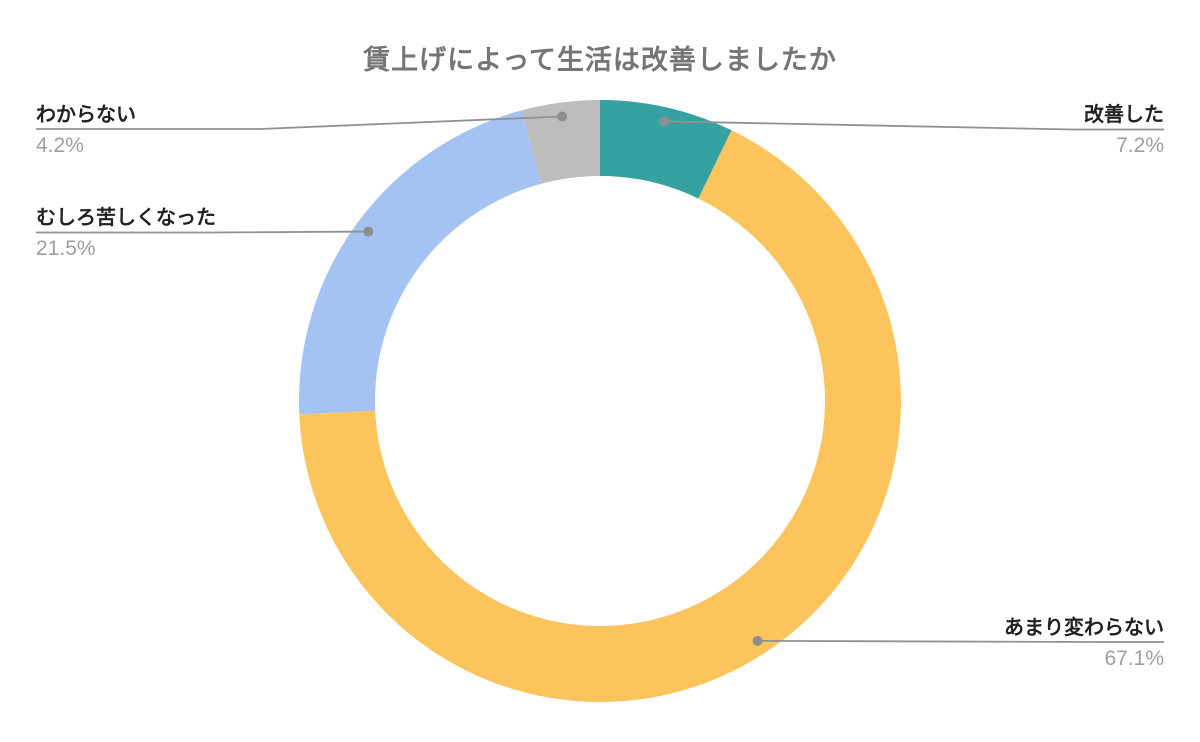 This screenshot has width=1200, height=742. What do you see at coordinates (600, 60) in the screenshot?
I see `chart-title: 賃上げによって生活は改善しましたか` at bounding box center [600, 60].